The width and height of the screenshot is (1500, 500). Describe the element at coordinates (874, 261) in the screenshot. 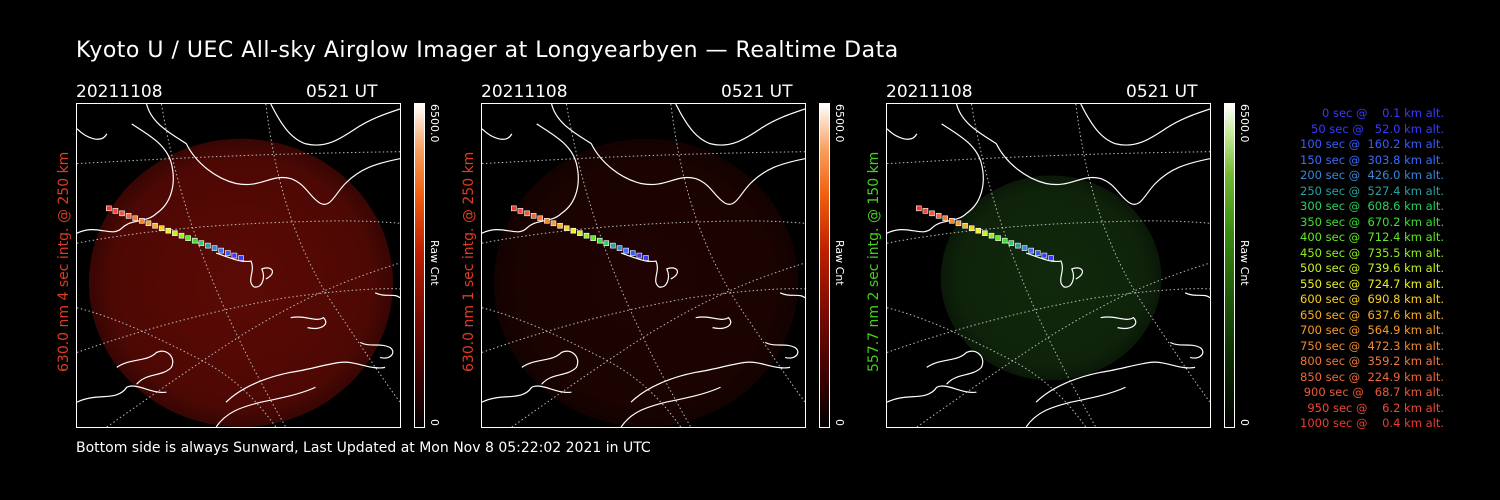

I see `panel-3-ylabel: 557.7 nm 2 sec intg. @ 150 km` at that location.